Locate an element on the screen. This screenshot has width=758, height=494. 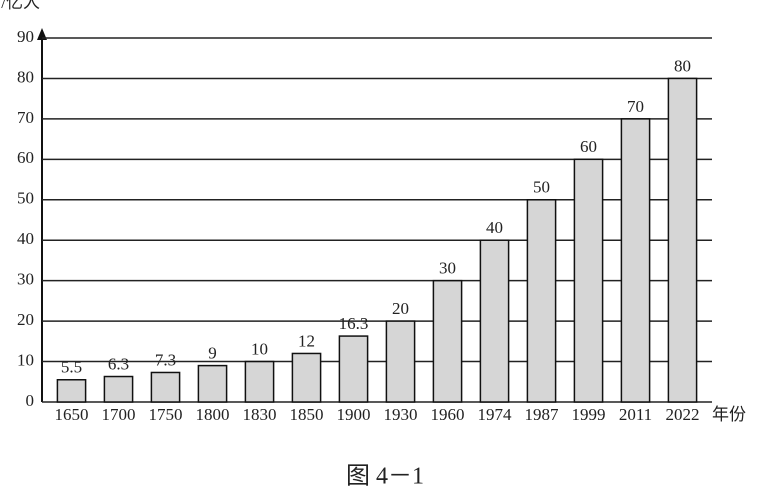
y-tick-label: 20 is located at coordinates (25, 319).